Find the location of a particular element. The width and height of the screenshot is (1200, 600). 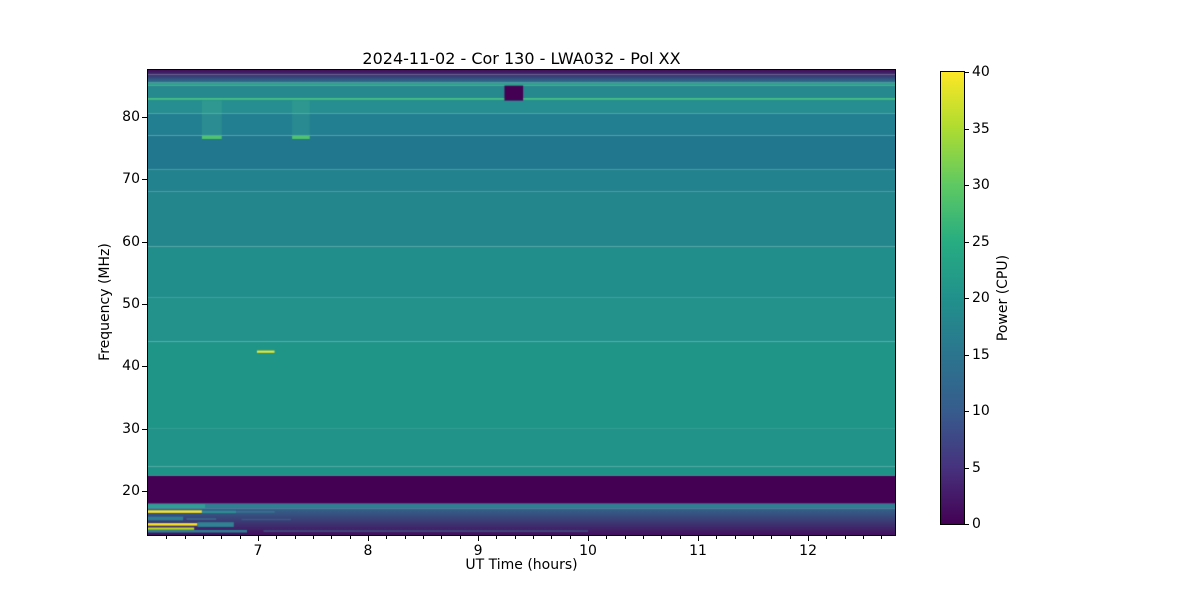

plot-title: 2024-11-02 - Cor 130 - LWA032 - Pol XX is located at coordinates (521, 58).